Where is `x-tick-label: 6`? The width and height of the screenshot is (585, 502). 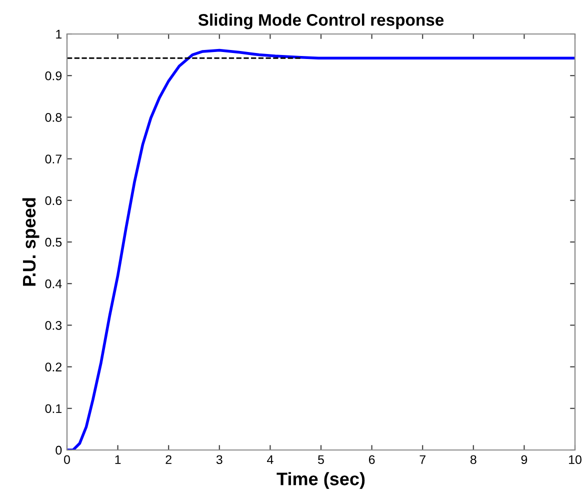
x-tick-label: 6 is located at coordinates (371, 459).